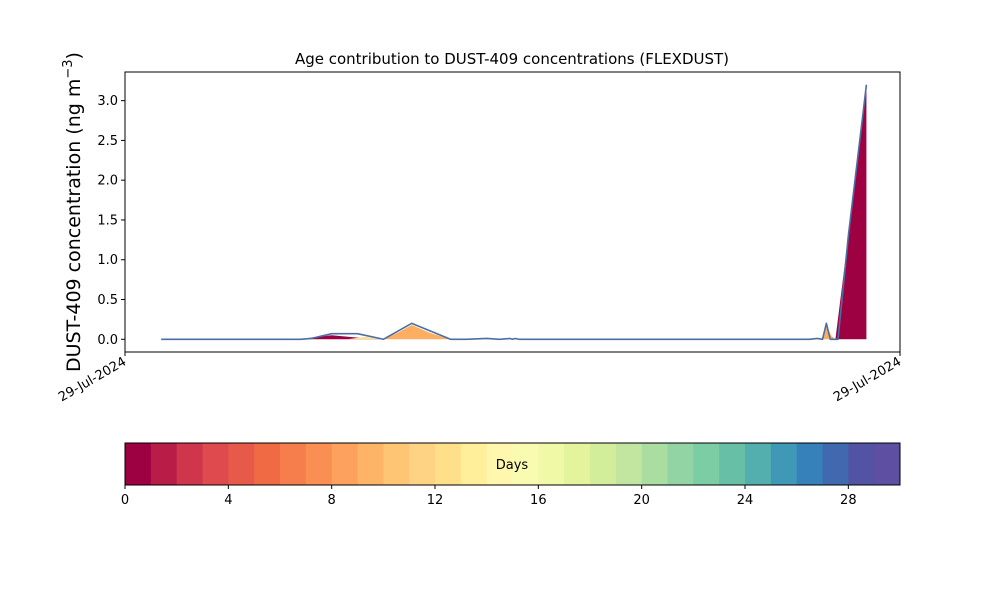 This screenshot has width=1000, height=600. I want to click on colorbar-tick-label-4: 16, so click(538, 500).